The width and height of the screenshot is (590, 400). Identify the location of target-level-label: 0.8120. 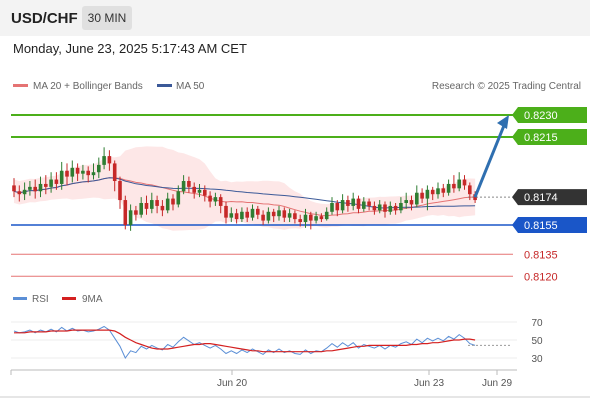
(541, 277).